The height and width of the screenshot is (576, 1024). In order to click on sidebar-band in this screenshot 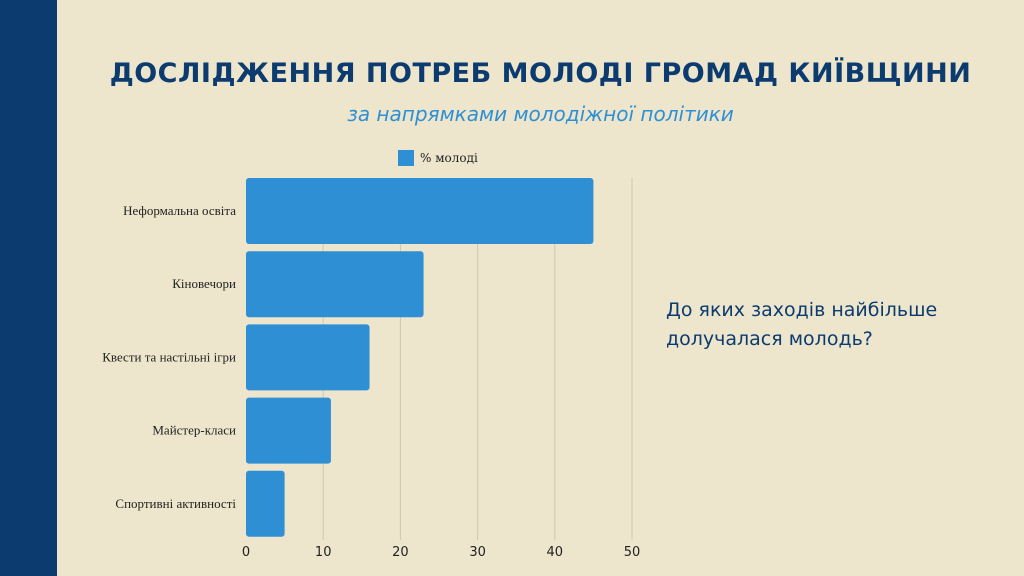, I will do `click(28, 288)`.